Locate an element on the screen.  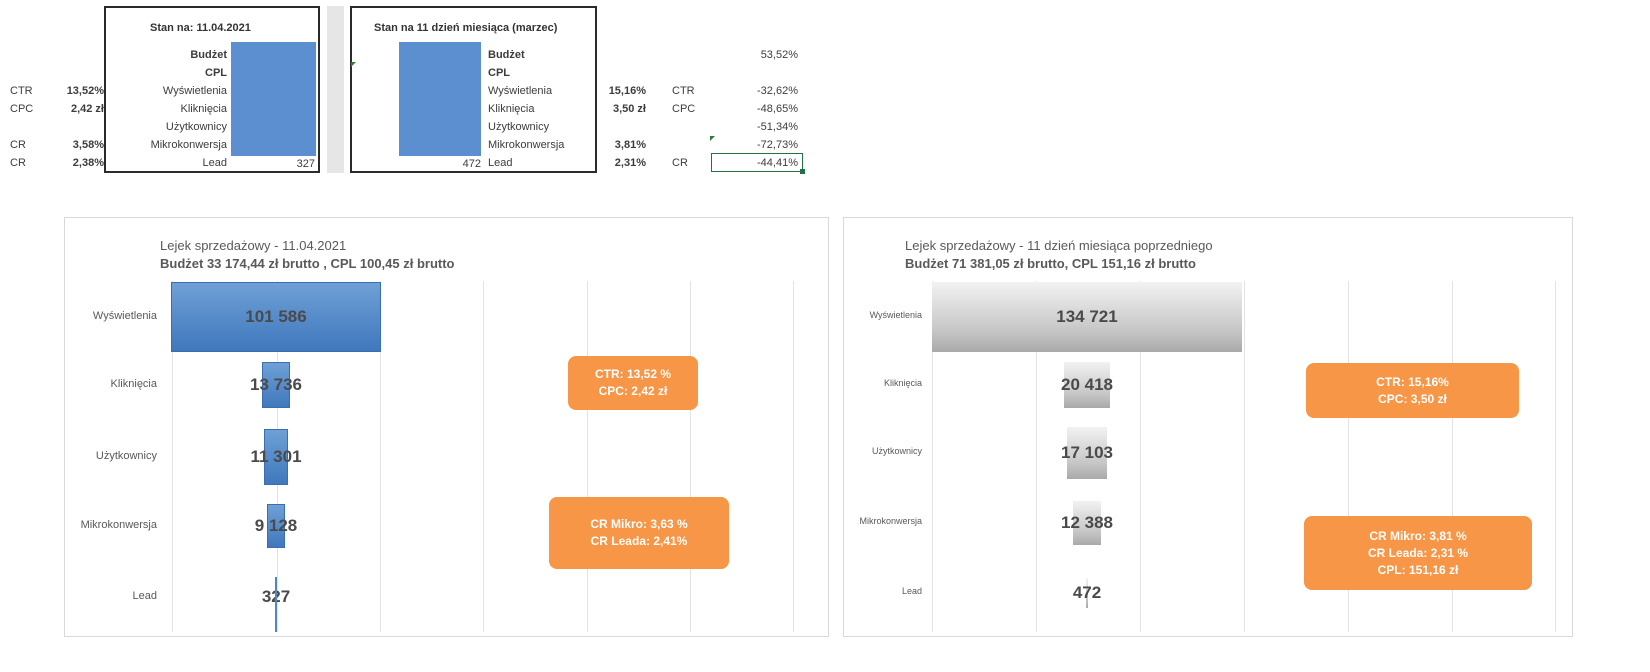
callout-line: CPC: 2,42 zł is located at coordinates (633, 391).